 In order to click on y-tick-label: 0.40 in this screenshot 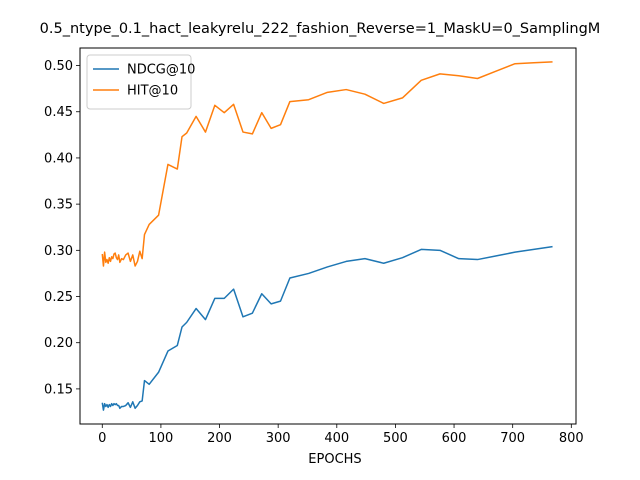, I will do `click(58, 158)`.